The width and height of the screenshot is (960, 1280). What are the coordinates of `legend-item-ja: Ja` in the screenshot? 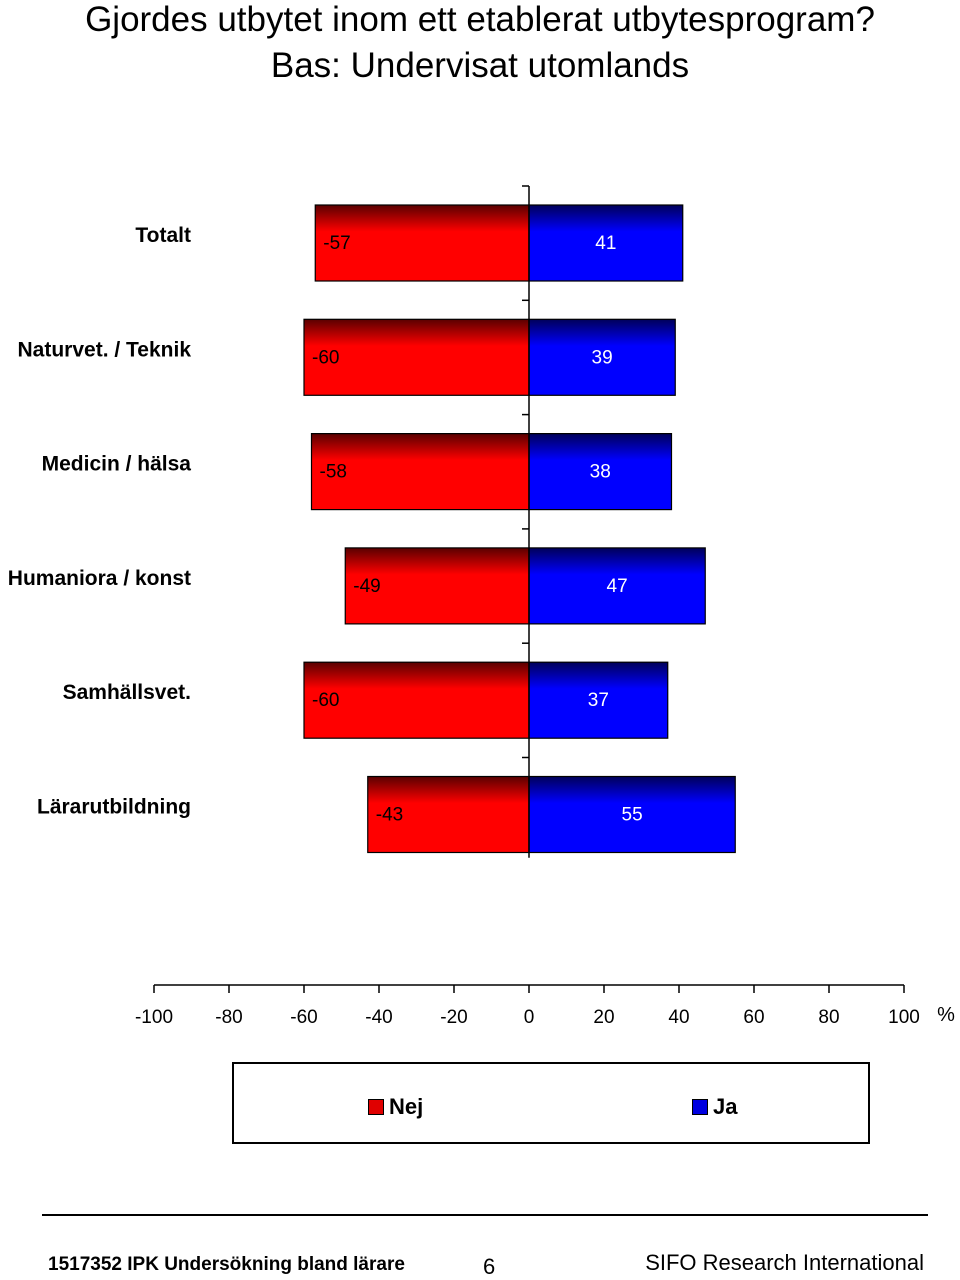 It's located at (714, 1107).